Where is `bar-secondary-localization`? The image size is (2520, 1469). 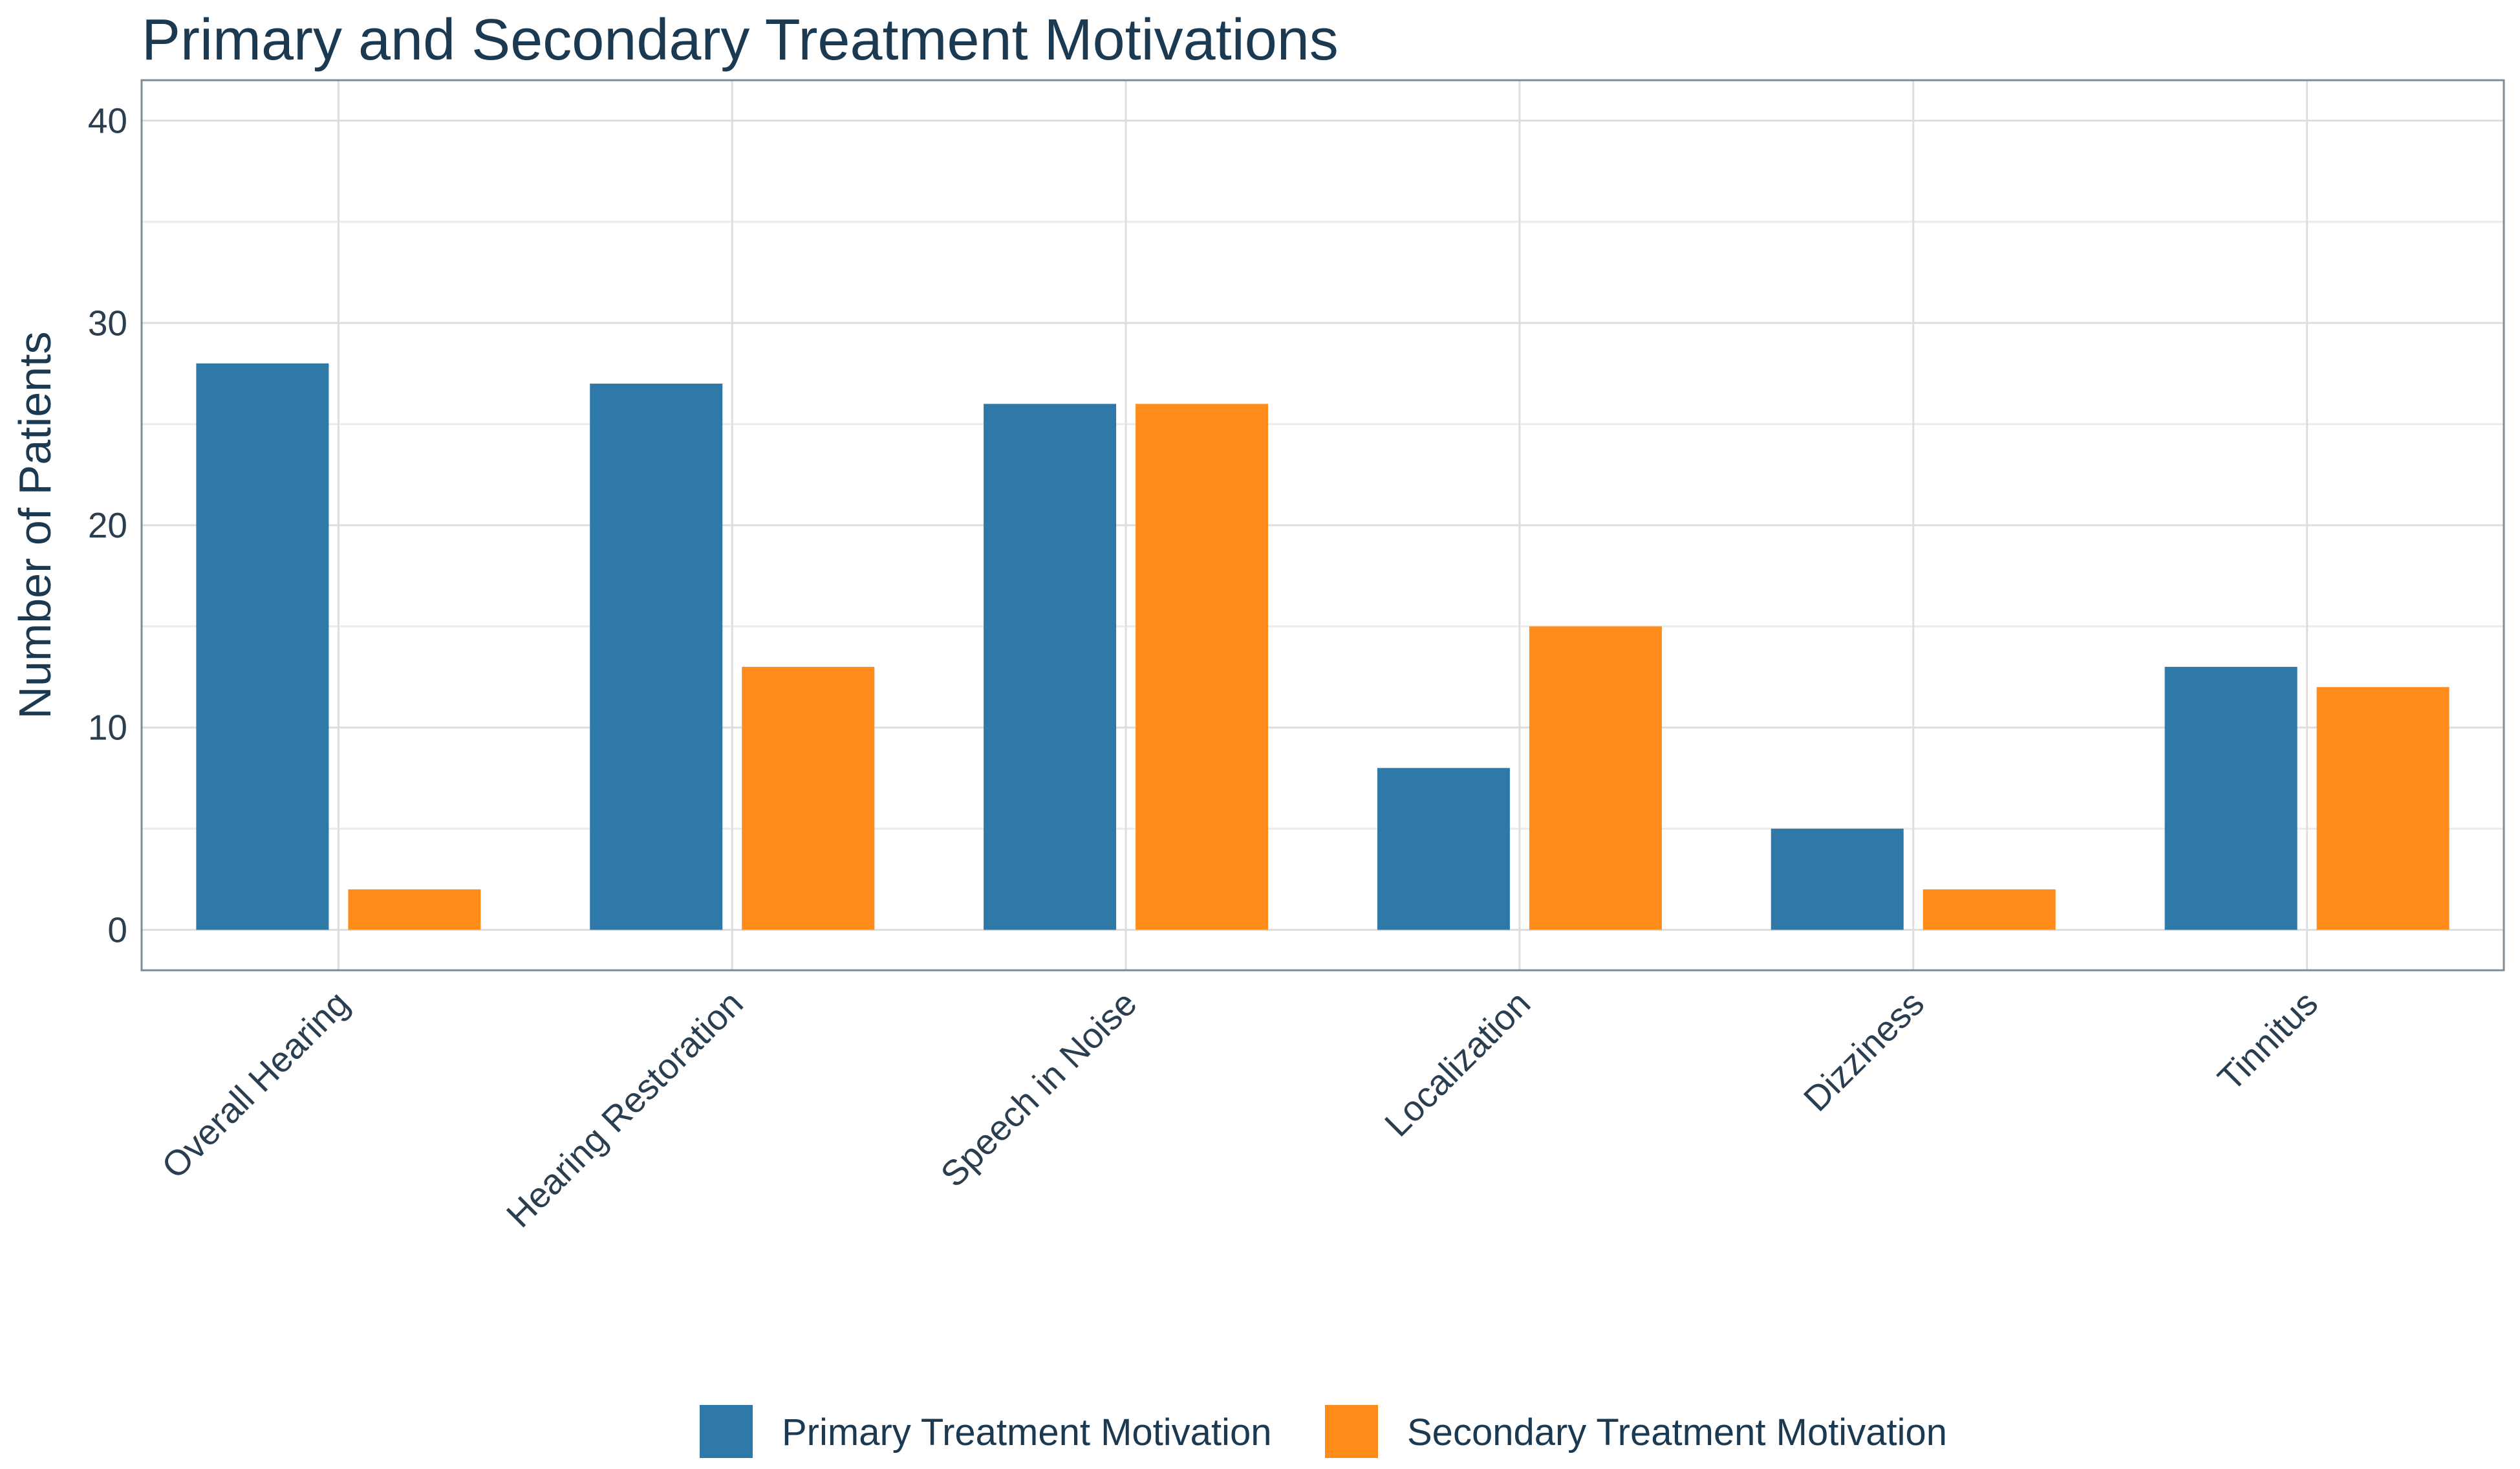
bar-secondary-localization is located at coordinates (1596, 778).